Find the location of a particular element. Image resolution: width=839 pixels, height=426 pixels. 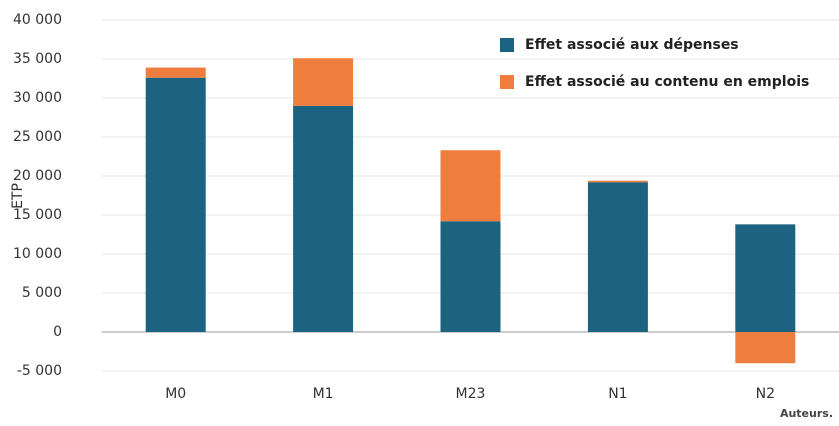

y-tick-label: 15 000 is located at coordinates (37, 215).